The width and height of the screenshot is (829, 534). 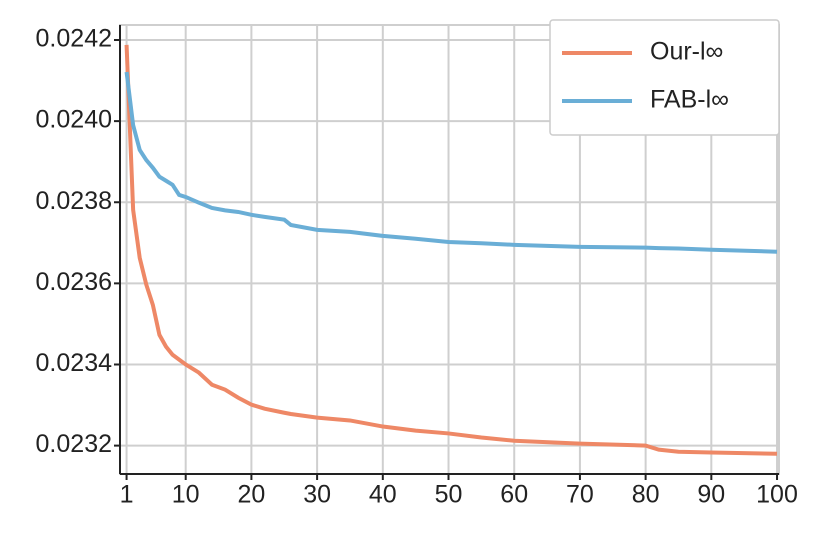 I want to click on x-tick-label: 40, so click(x=383, y=495).